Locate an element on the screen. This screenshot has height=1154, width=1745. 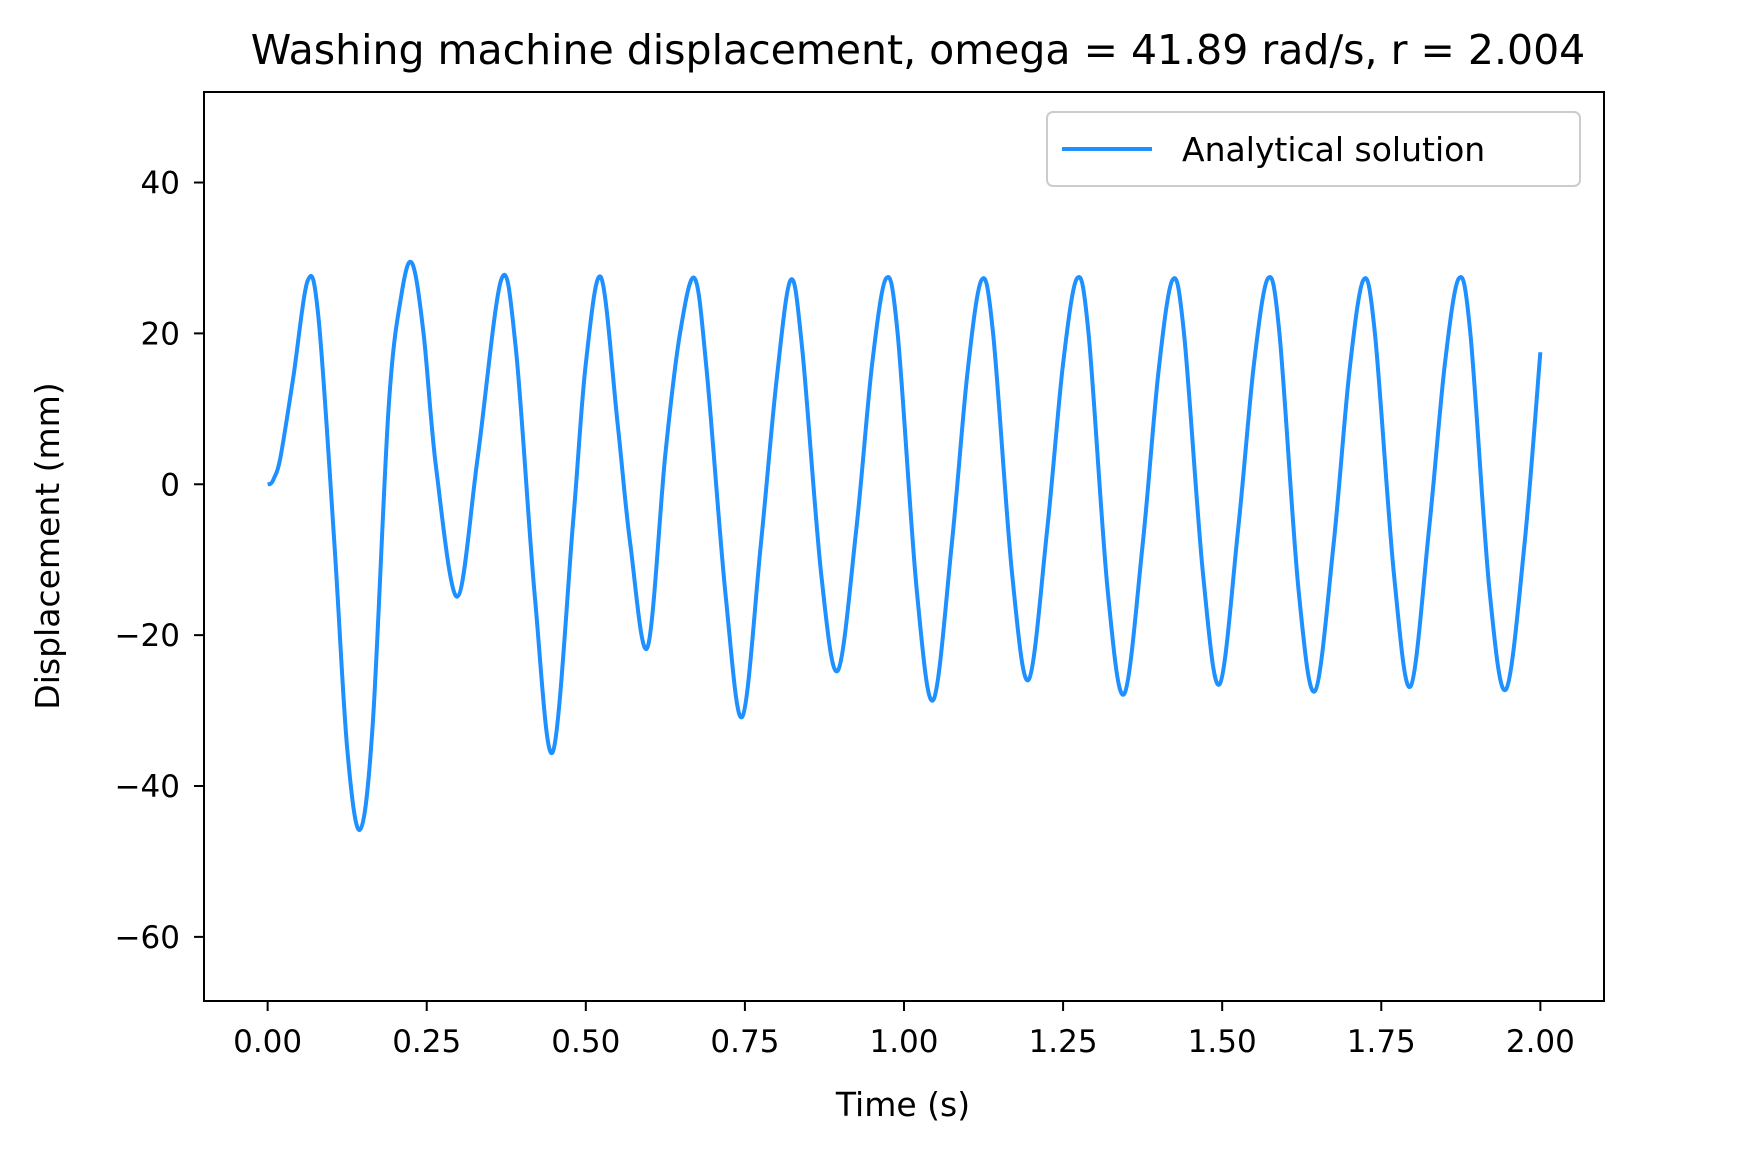
x-tick-label: 1.50 is located at coordinates (1222, 1042).